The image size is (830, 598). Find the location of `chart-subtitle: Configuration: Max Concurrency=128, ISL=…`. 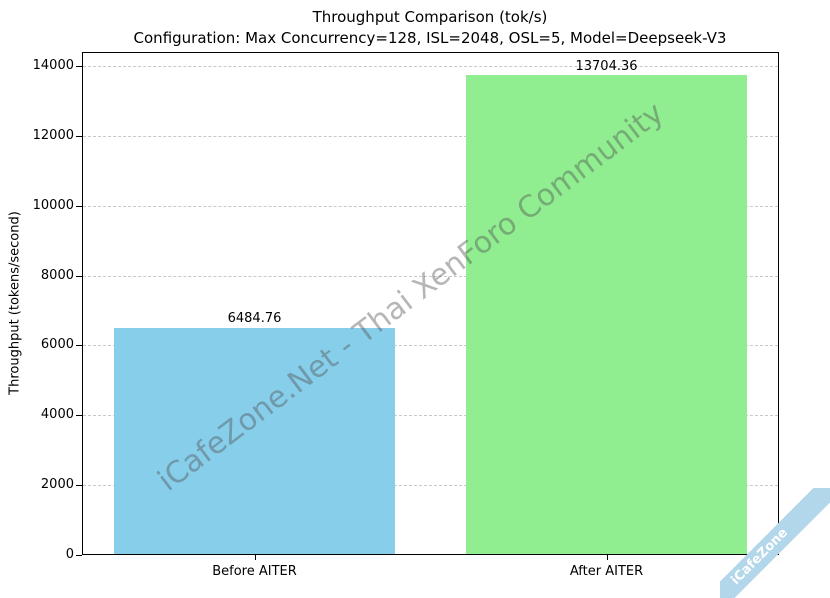

chart-subtitle: Configuration: Max Concurrency=128, ISL=… is located at coordinates (430, 38).